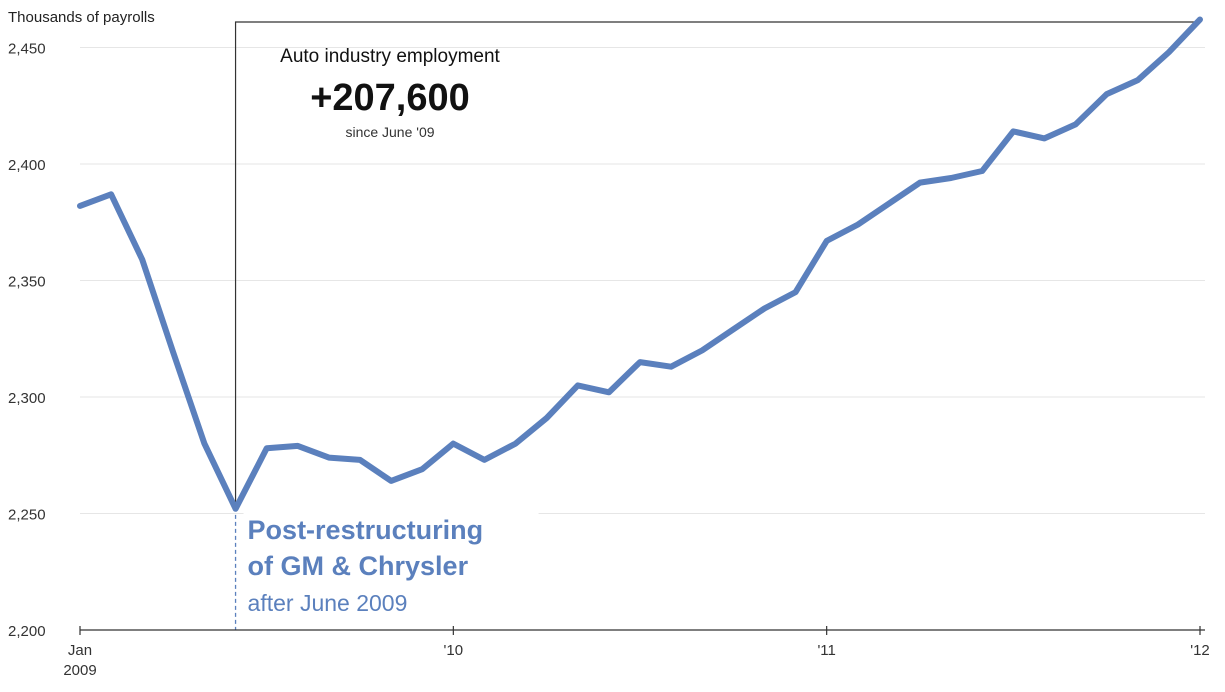 The height and width of the screenshot is (692, 1225). I want to click on y-tick-label-2200: 2,200, so click(27, 631).